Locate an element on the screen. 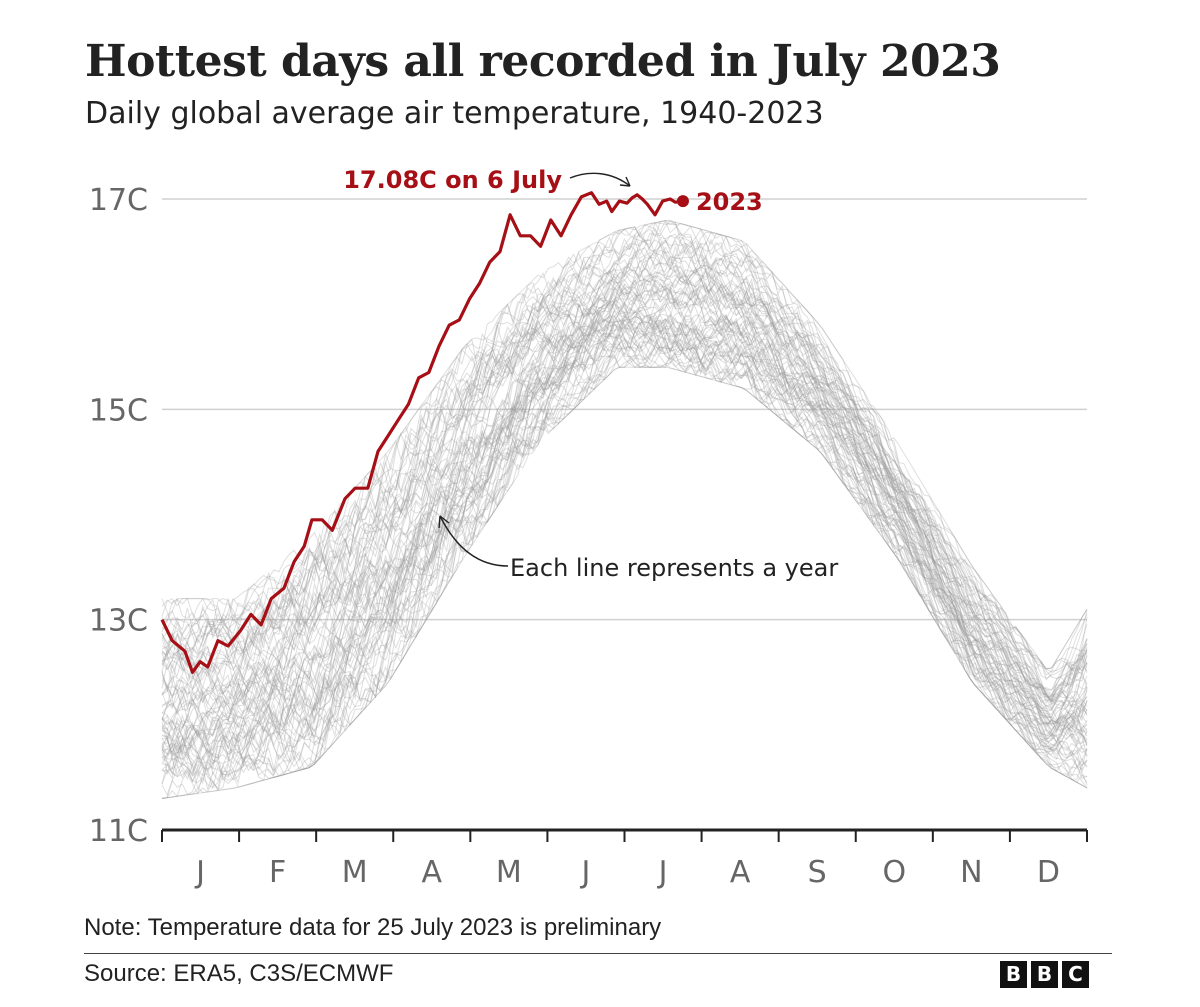  bbc-logo: B B C is located at coordinates (1044, 974).